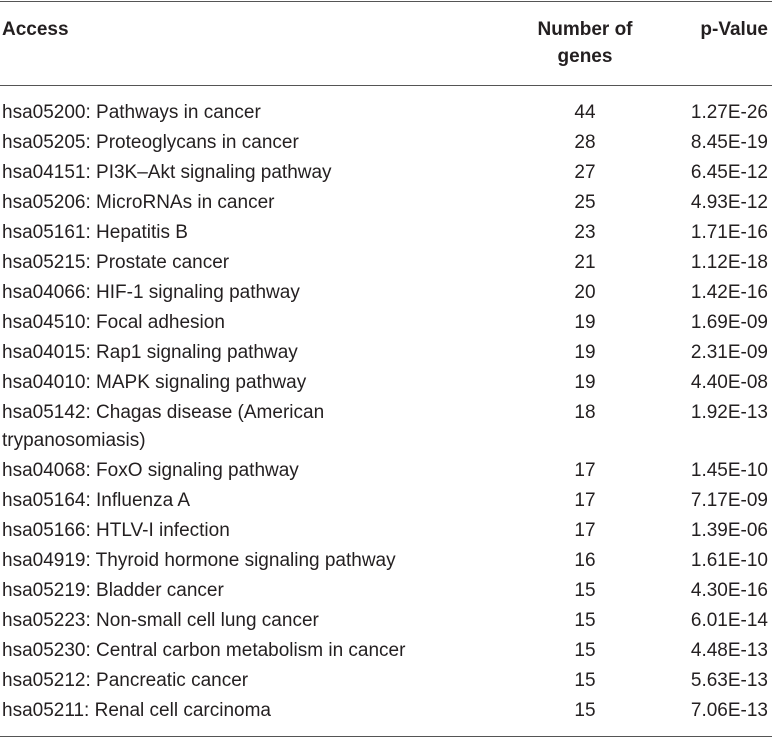 The height and width of the screenshot is (742, 772). I want to click on table-row: hsa05200: Pathways in cancer 44 1.27E-26, so click(386, 107).